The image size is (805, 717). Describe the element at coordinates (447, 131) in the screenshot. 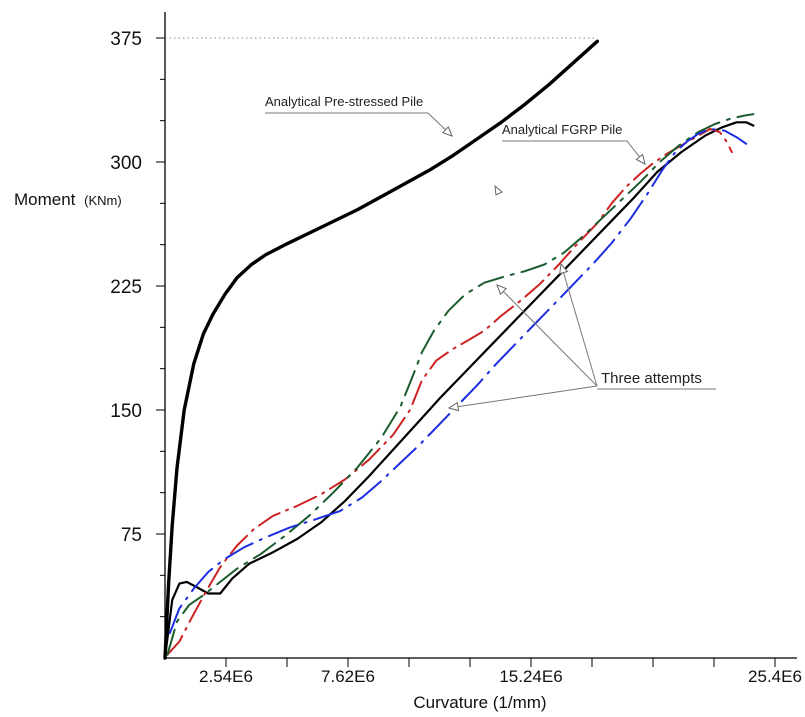

I see `annotation-prestressed-arrow` at that location.